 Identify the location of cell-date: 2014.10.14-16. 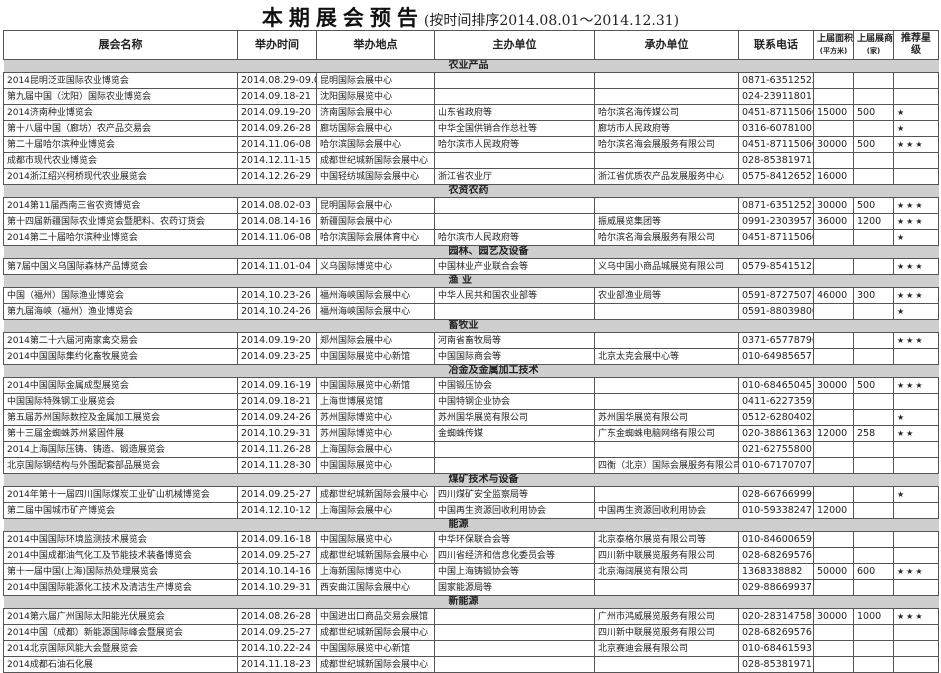
(277, 571).